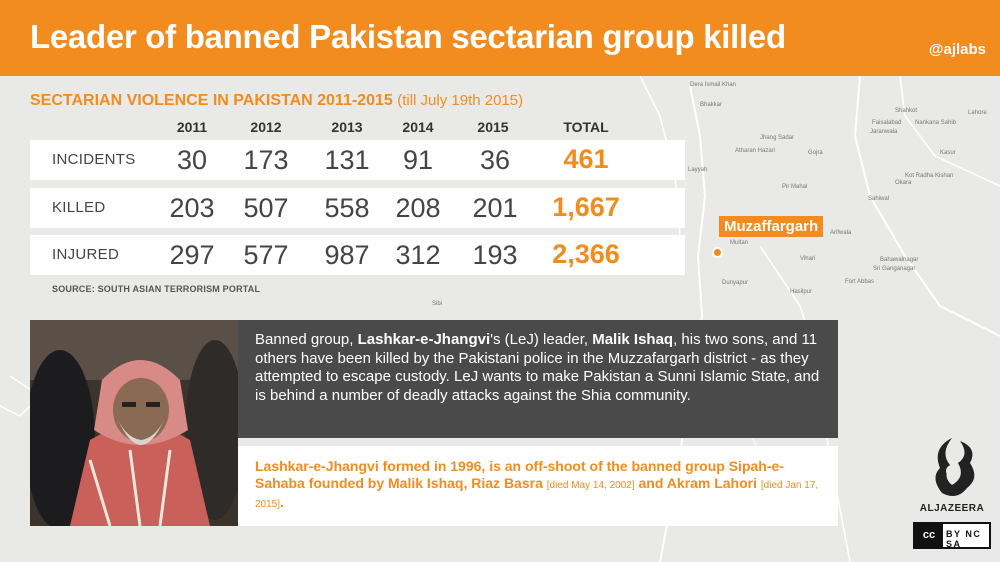 Image resolution: width=1000 pixels, height=562 pixels. What do you see at coordinates (418, 208) in the screenshot?
I see `cell-value: 208` at bounding box center [418, 208].